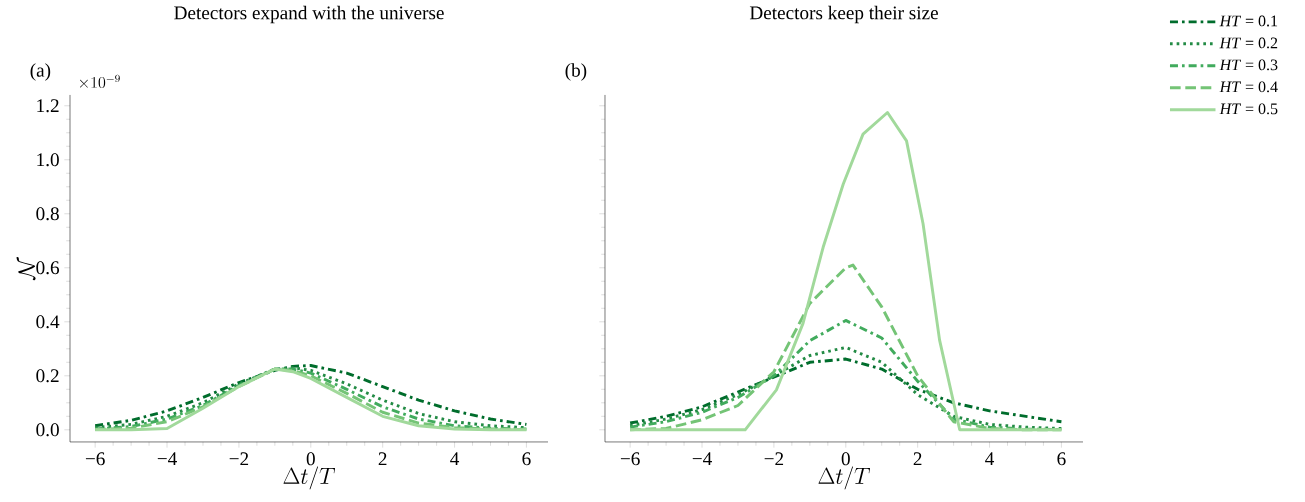  I want to click on y-tick-label: 1.0, so click(48, 160).